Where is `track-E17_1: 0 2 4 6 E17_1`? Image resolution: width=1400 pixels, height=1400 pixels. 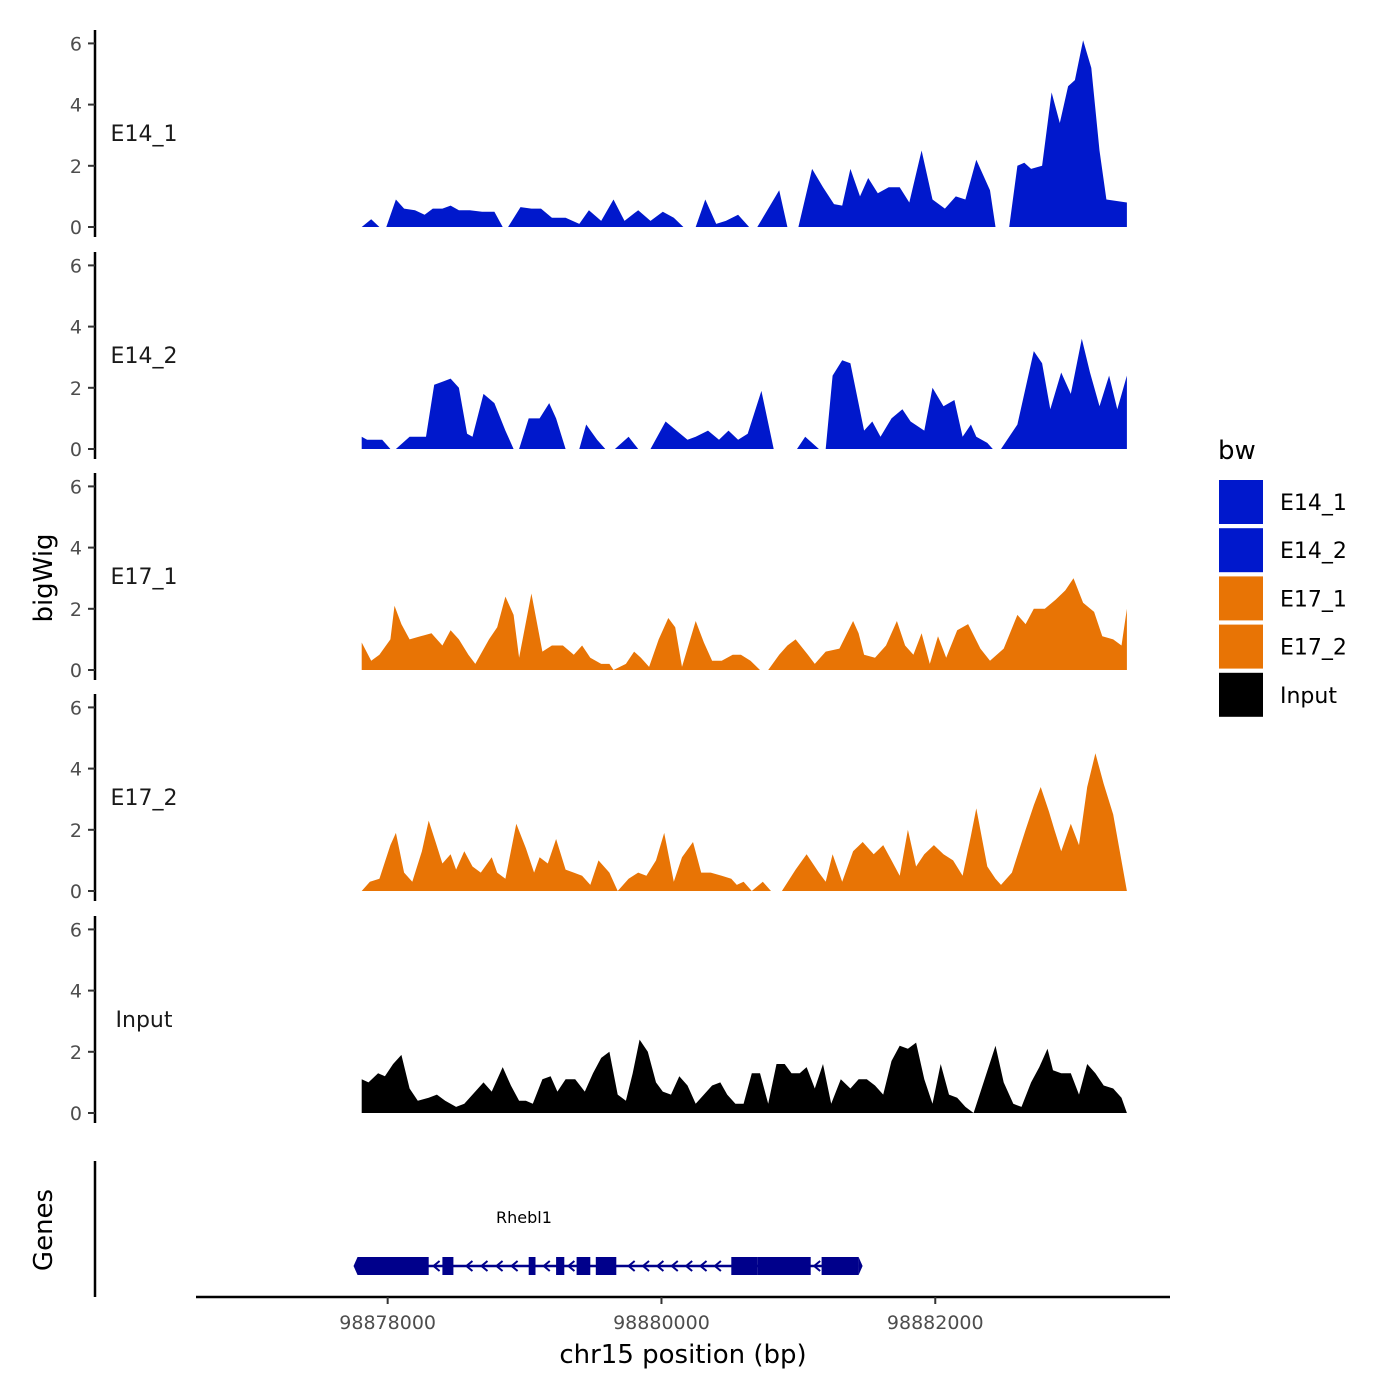 track-E17_1: 0 2 4 6 E17_1 is located at coordinates (598, 577).